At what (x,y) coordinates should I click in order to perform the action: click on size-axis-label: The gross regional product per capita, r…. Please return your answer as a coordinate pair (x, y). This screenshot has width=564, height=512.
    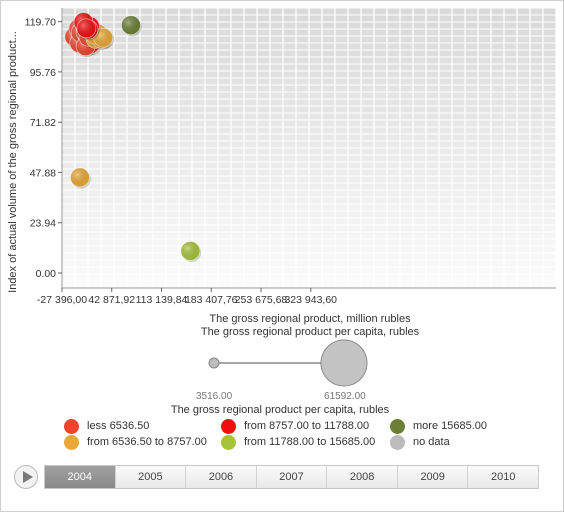
    Looking at the image, I should click on (310, 332).